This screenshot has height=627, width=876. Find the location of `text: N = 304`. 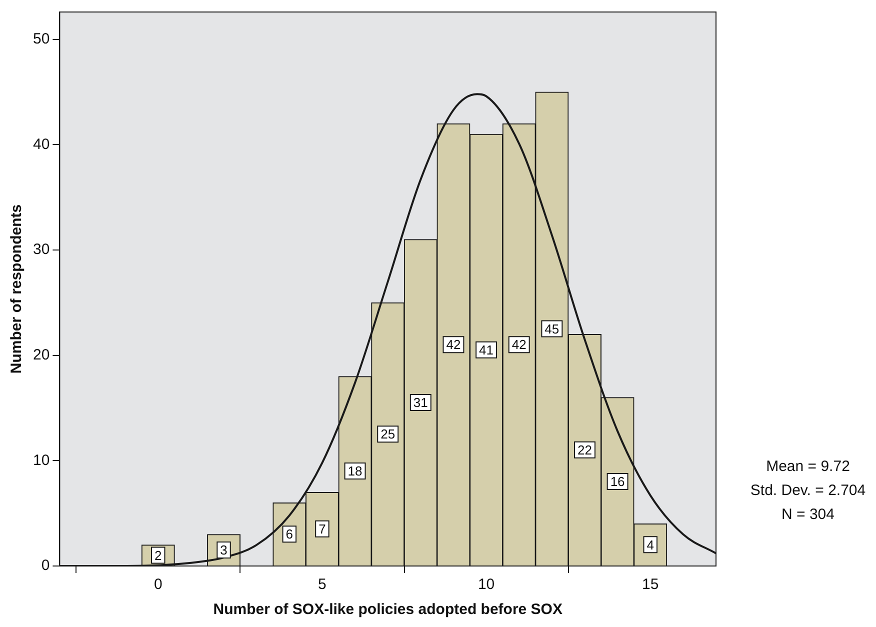

text: N = 304 is located at coordinates (808, 515).